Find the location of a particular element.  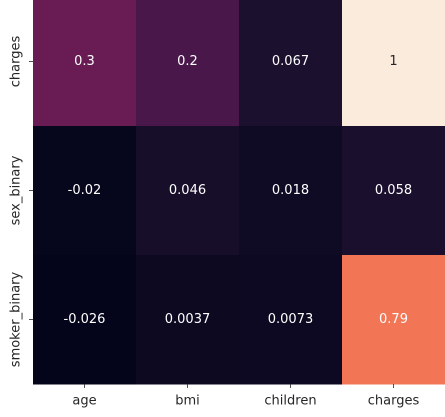

x-tick-label-children: children is located at coordinates (290, 401).